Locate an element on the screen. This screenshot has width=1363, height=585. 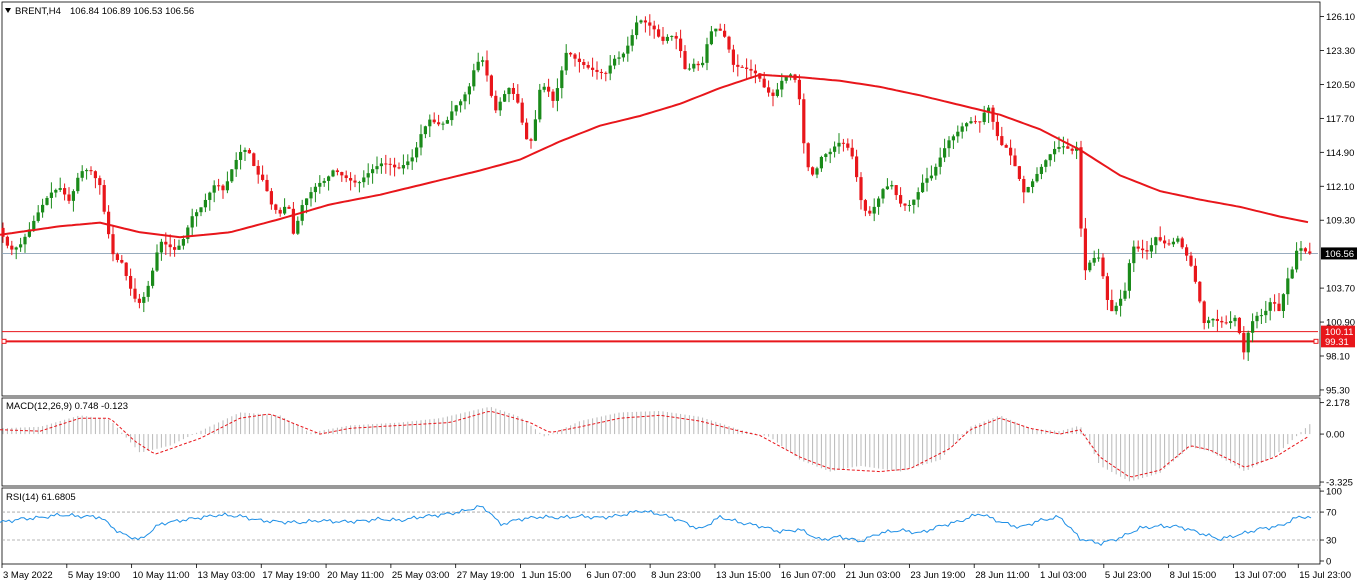
level-price-label: 100.11 is located at coordinates (1339, 332).